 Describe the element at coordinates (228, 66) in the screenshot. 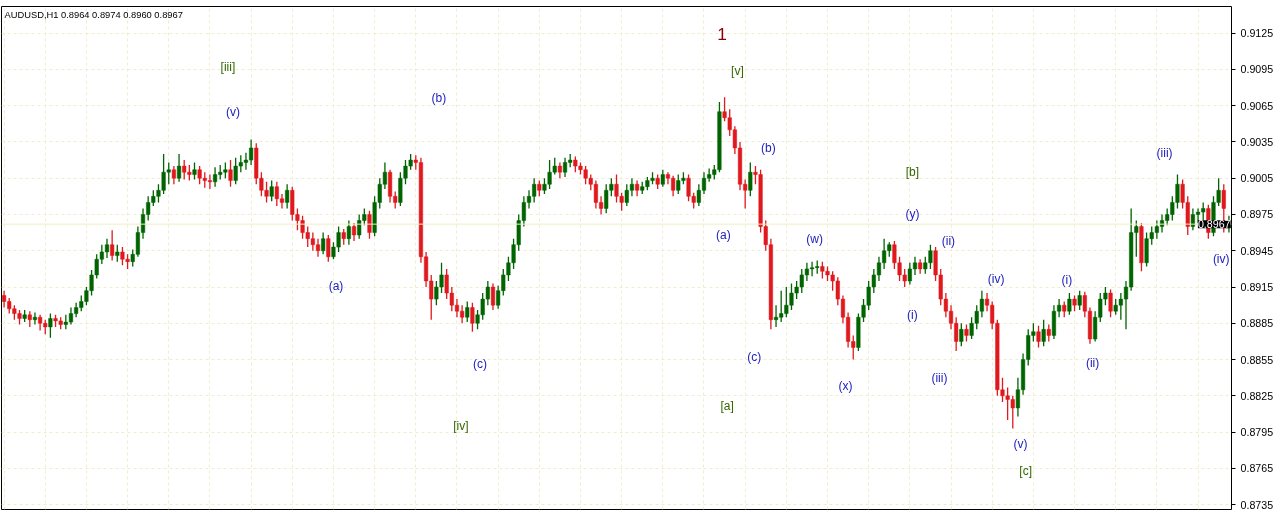

I see `annotation: [iii]` at that location.